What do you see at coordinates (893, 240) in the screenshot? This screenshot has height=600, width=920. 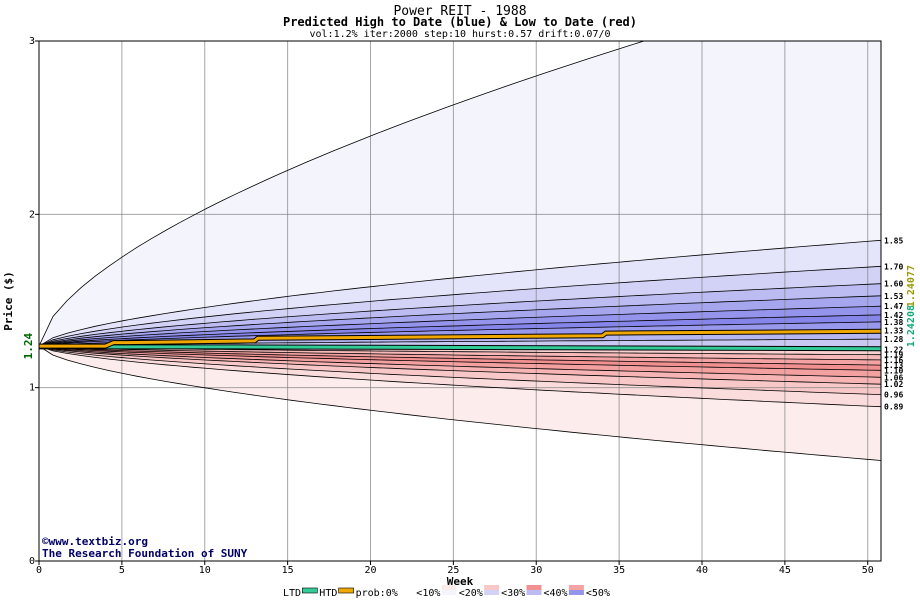 I see `band-end-label-1.85: 1.85` at bounding box center [893, 240].